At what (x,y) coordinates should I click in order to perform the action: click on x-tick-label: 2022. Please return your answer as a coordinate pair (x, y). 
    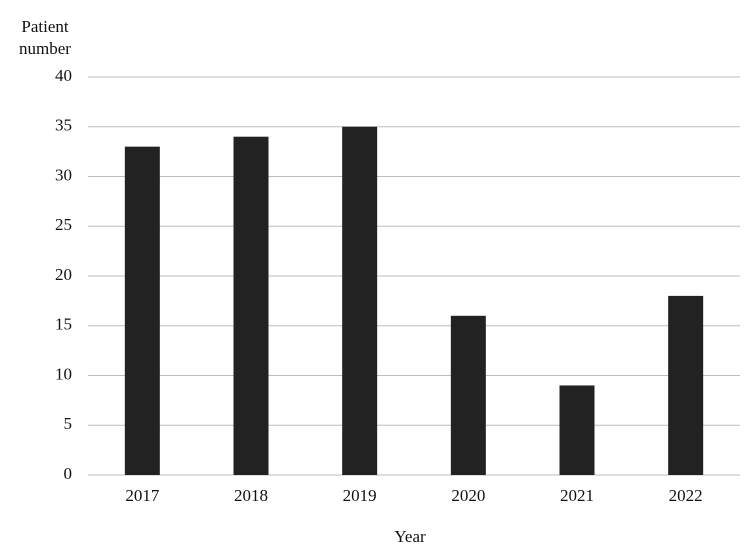
    Looking at the image, I should click on (686, 495).